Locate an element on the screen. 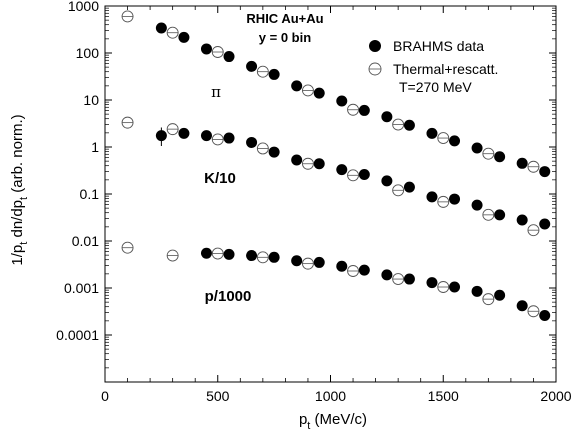  y-tick-label: 10 is located at coordinates (91, 100).